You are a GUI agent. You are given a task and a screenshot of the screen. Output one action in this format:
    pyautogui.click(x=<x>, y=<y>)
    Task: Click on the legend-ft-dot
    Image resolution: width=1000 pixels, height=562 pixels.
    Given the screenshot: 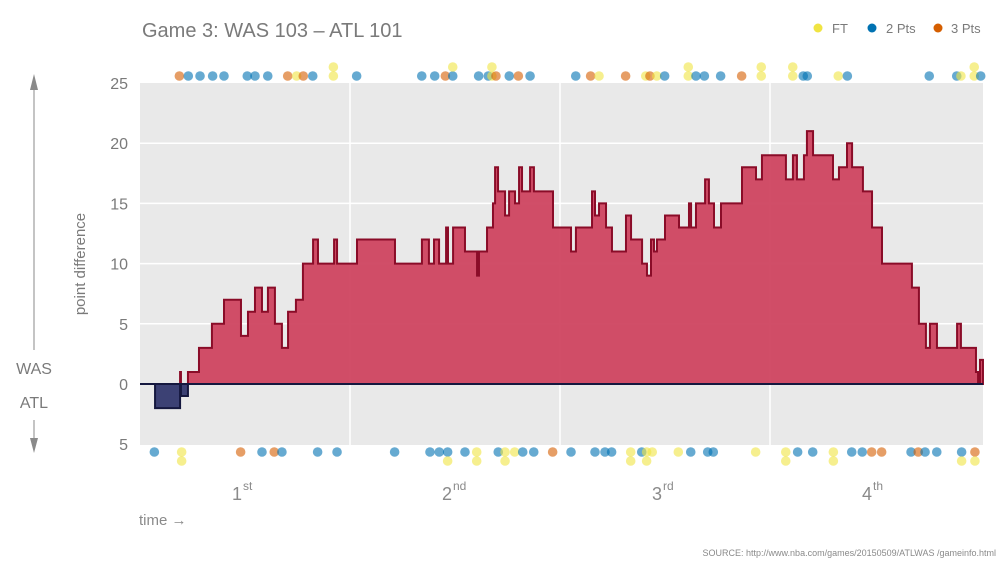 What is the action you would take?
    pyautogui.click(x=818, y=28)
    